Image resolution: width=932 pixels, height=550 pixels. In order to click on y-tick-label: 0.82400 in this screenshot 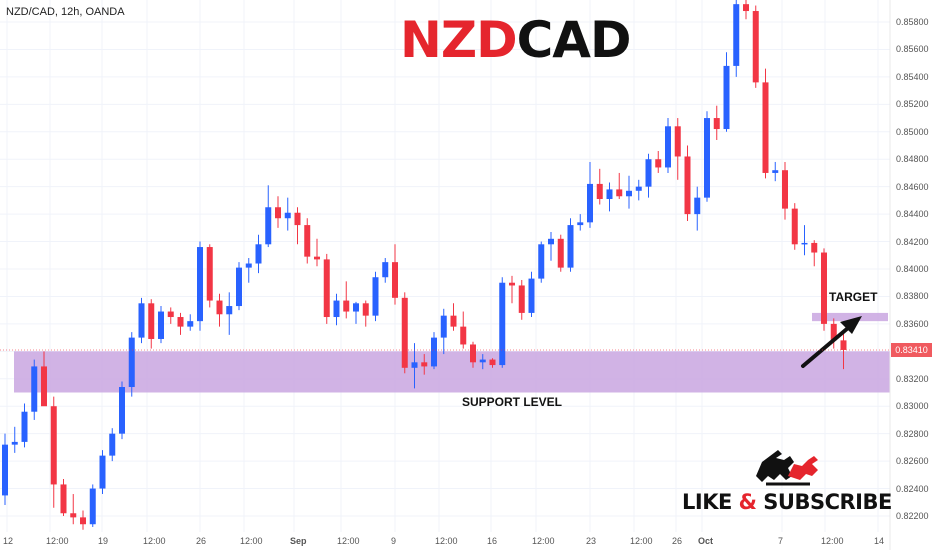, I will do `click(912, 488)`.